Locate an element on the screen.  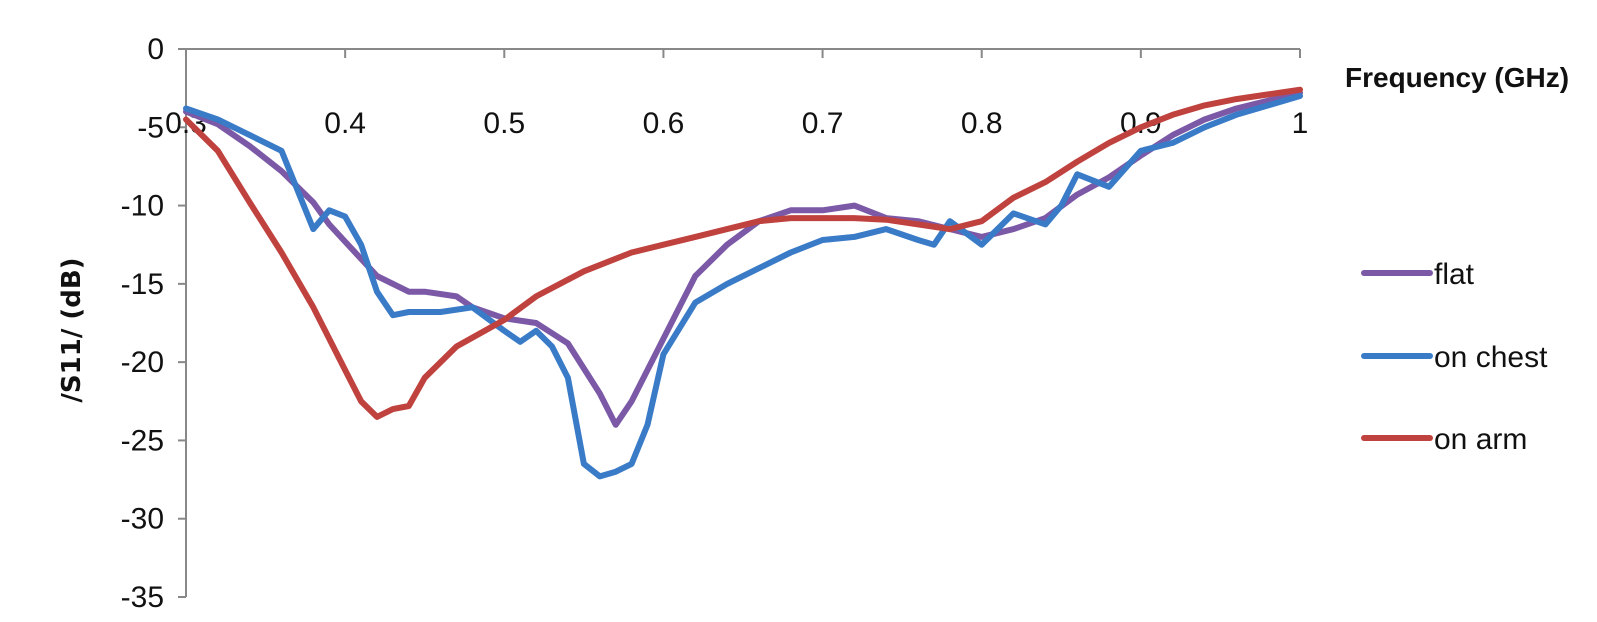
x-tick-label: 0.7 is located at coordinates (823, 123).